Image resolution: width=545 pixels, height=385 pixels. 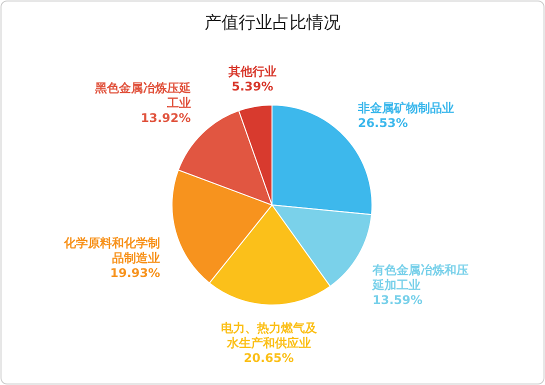 I want to click on slice-label: 化学原料和化学制品制造业, so click(x=111, y=250).